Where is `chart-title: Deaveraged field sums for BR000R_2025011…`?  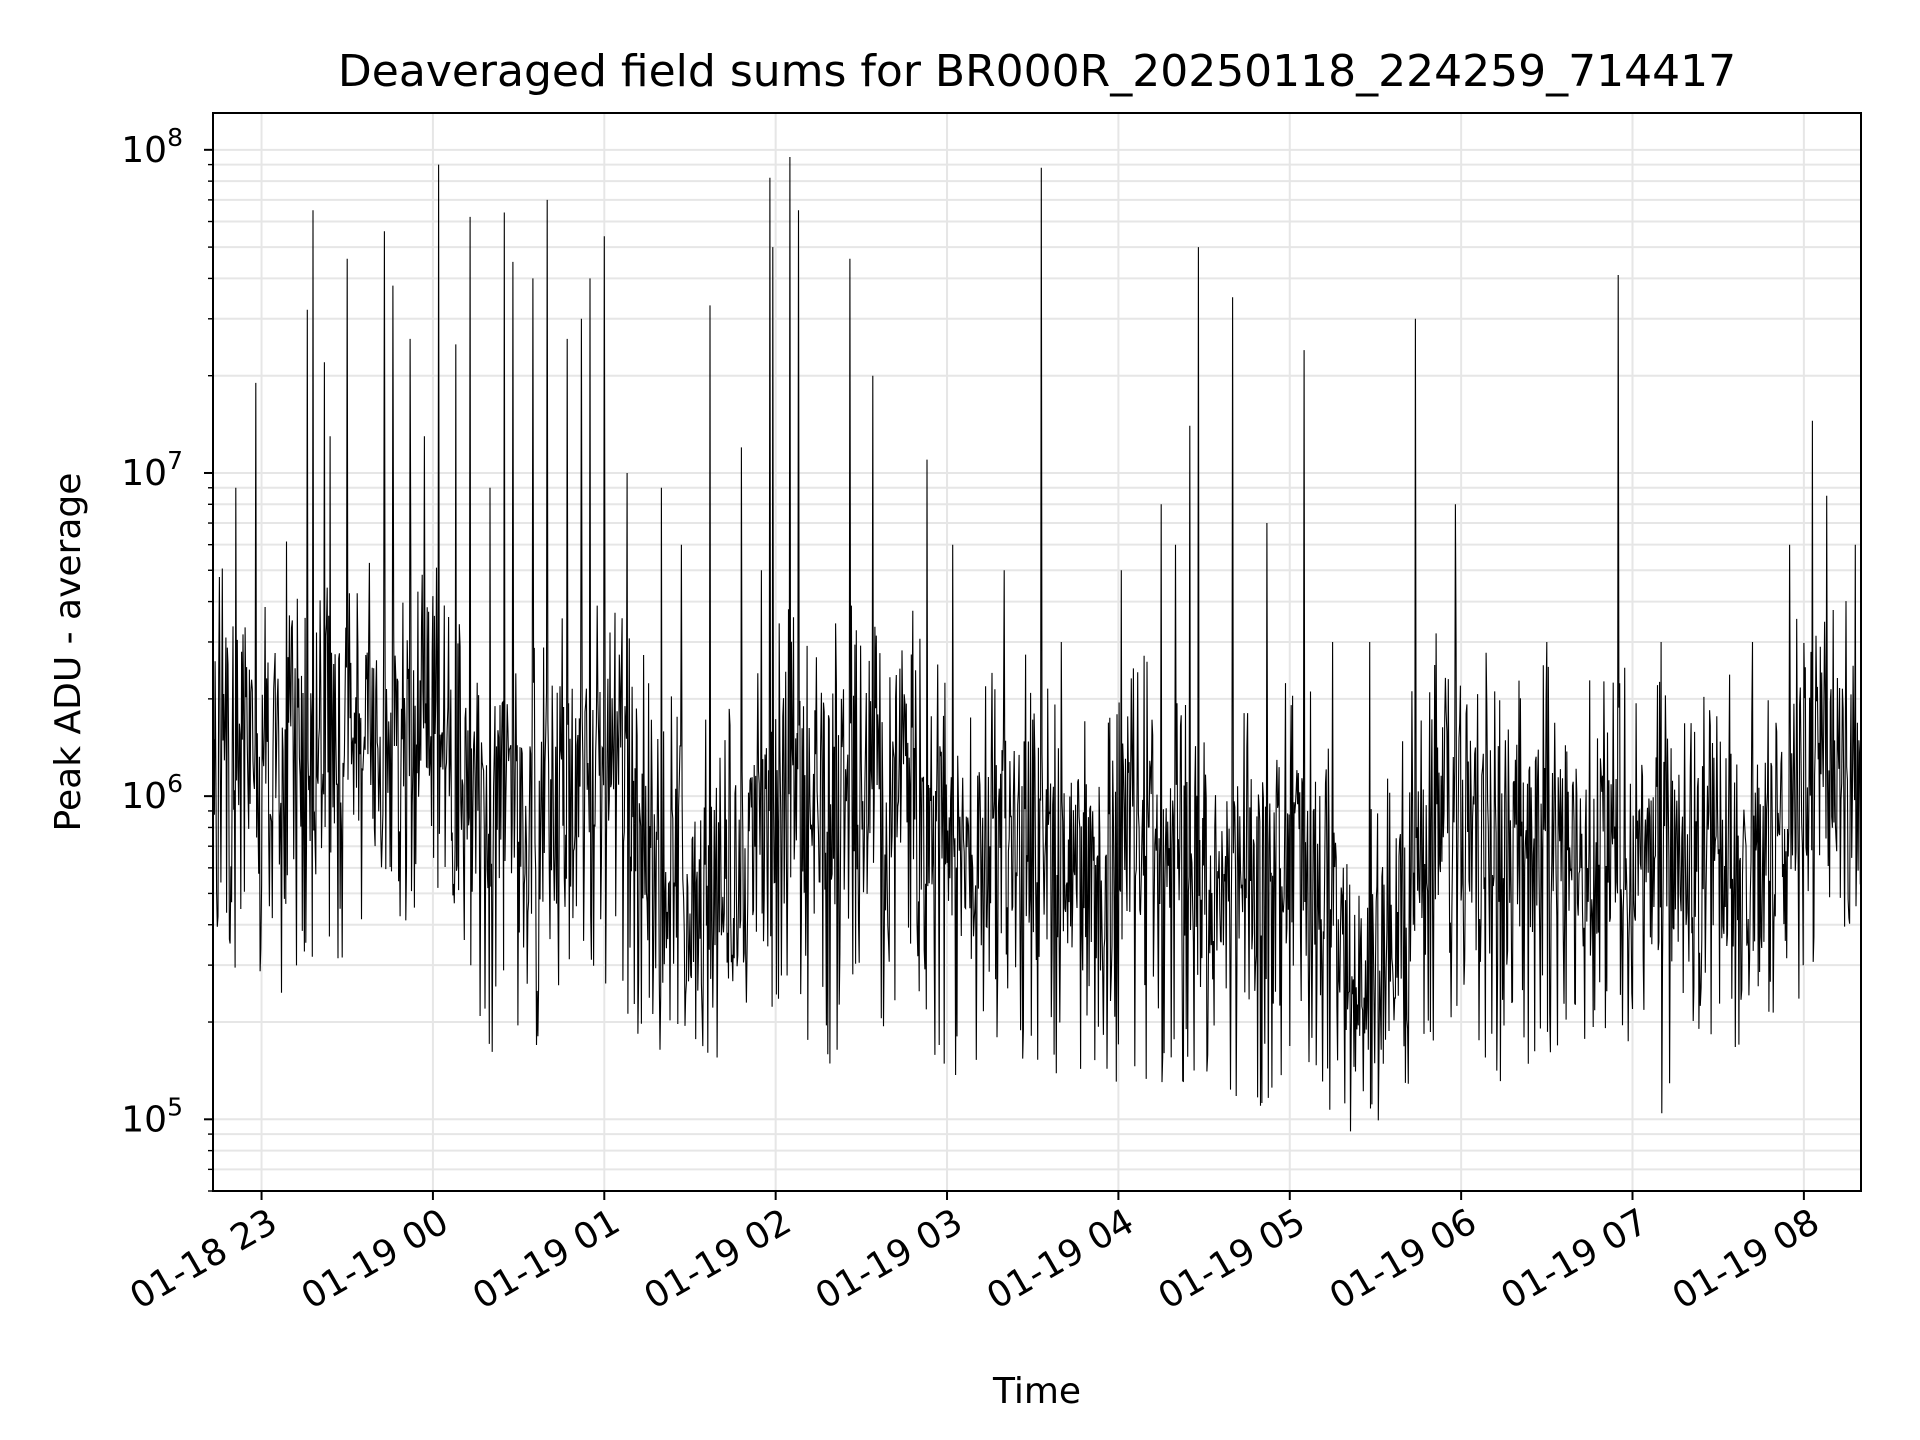
chart-title: Deaveraged field sums for BR000R_2025011… is located at coordinates (1037, 71).